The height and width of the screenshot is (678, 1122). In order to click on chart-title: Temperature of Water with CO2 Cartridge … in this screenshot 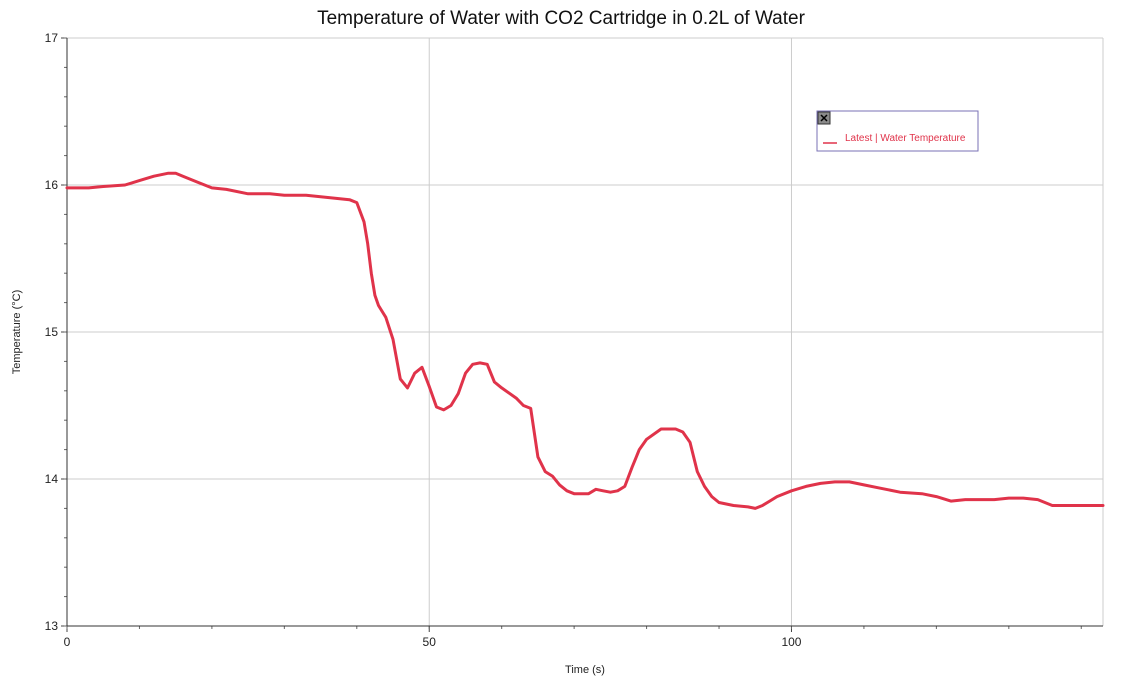, I will do `click(561, 18)`.